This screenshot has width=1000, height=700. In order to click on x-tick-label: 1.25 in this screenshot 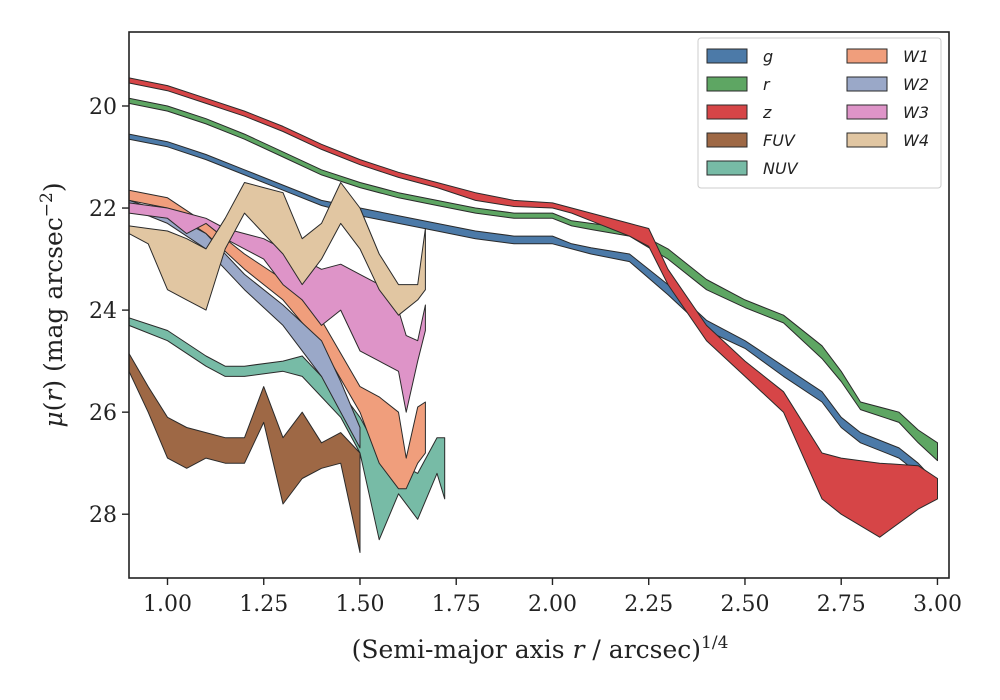, I will do `click(263, 604)`.